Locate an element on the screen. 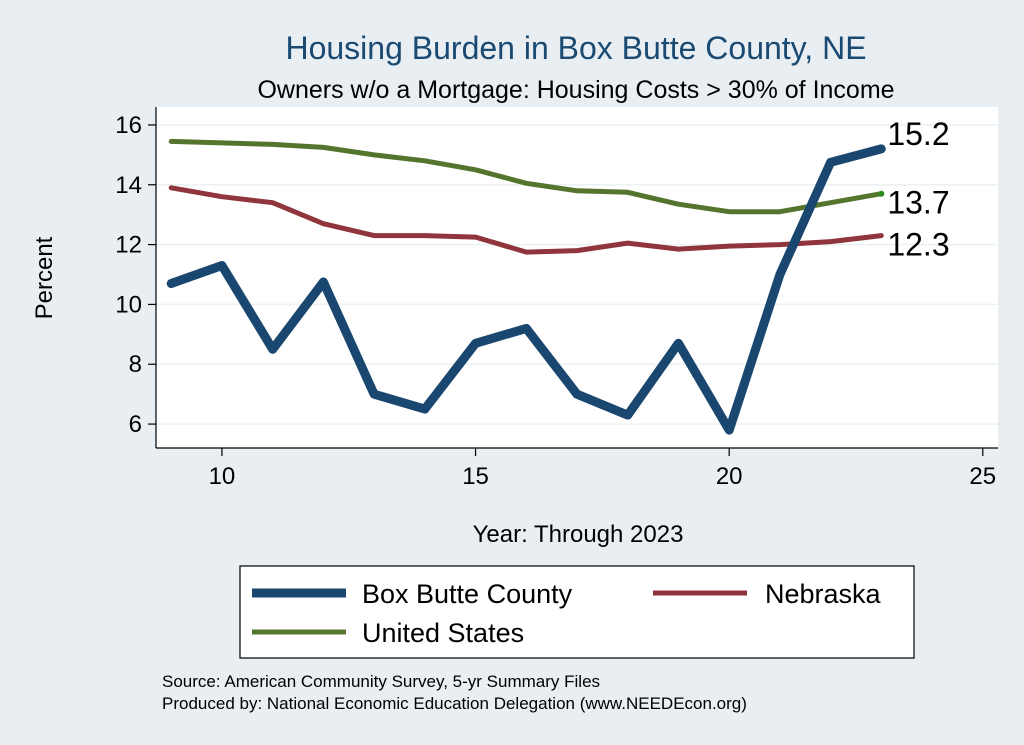  y-tick-label: 16 is located at coordinates (128, 125).